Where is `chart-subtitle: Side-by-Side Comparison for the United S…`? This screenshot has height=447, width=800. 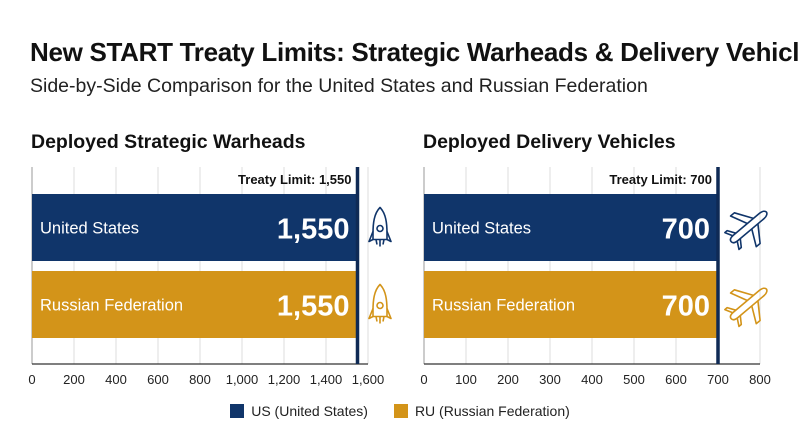
chart-subtitle: Side-by-Side Comparison for the United S… is located at coordinates (339, 86).